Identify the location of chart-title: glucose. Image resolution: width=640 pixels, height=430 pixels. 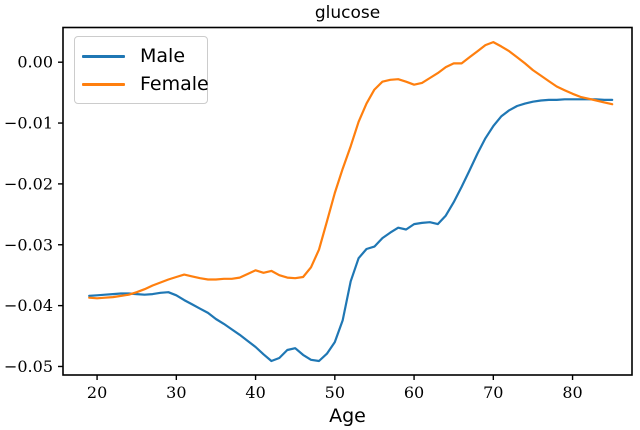
(347, 13).